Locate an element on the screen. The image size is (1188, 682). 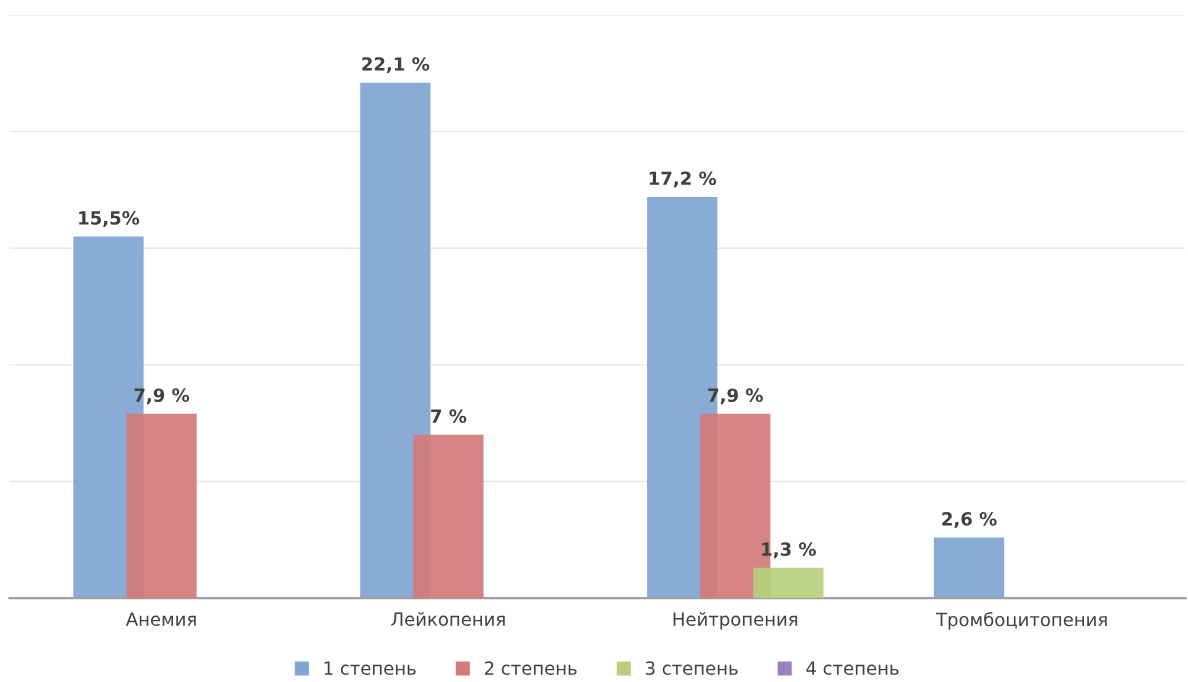
x-tick-label: Нейтропения is located at coordinates (735, 621).